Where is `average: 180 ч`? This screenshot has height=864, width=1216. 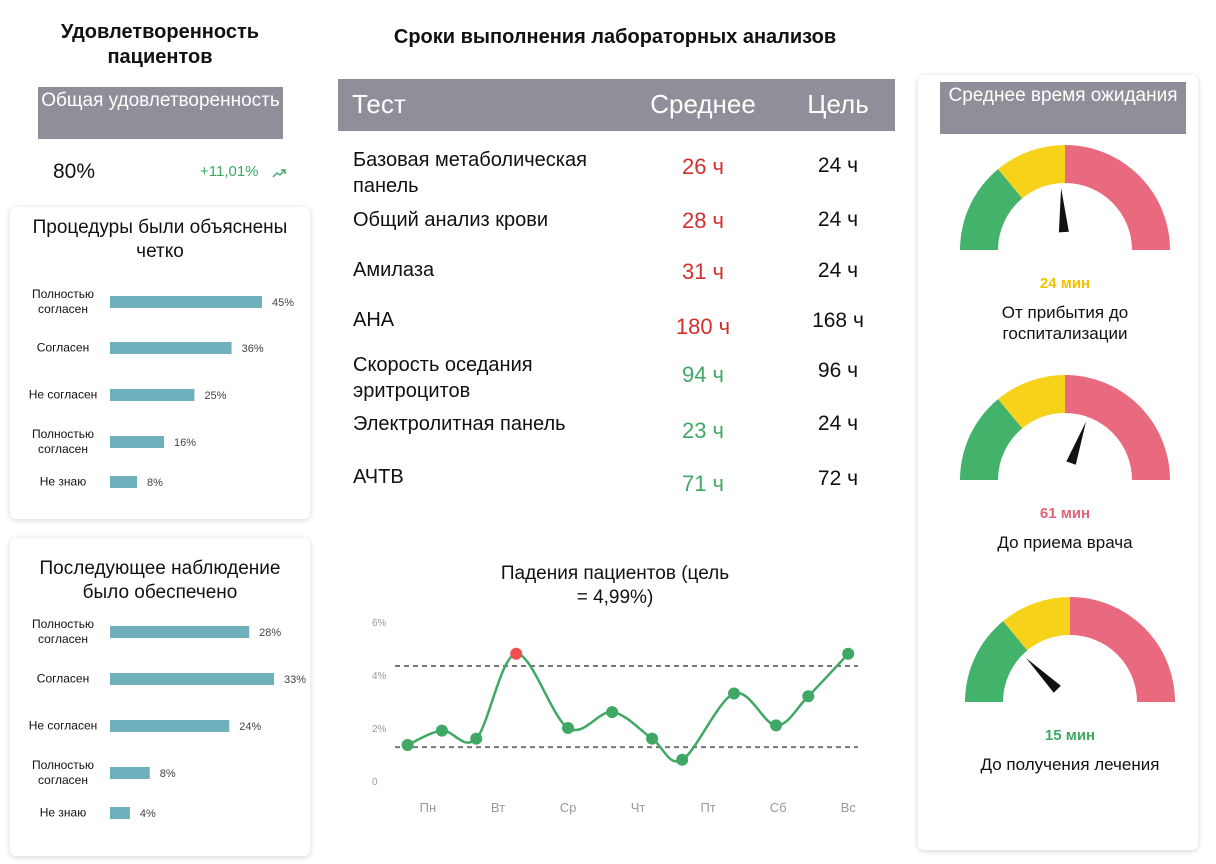 average: 180 ч is located at coordinates (703, 326).